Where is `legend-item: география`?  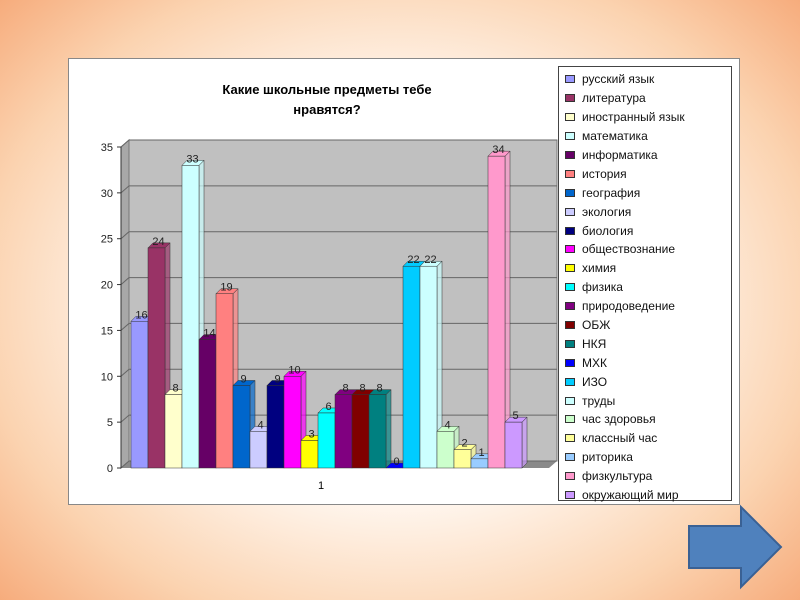
legend-item: география is located at coordinates (648, 192).